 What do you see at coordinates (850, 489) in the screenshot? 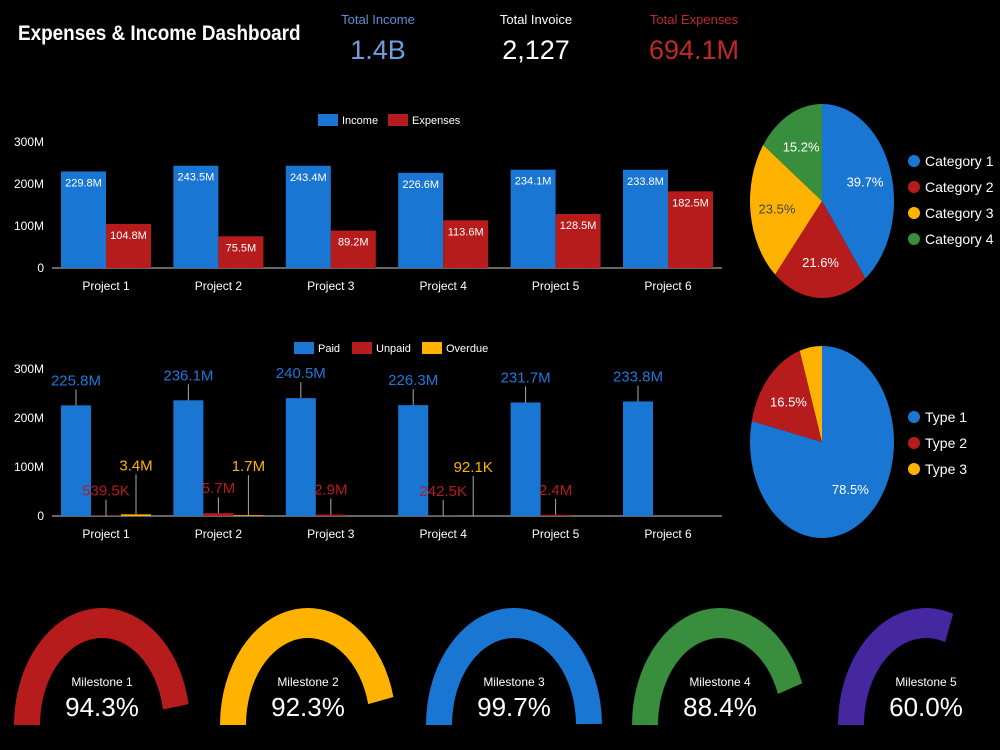
I see `slice-label: 78.5%` at bounding box center [850, 489].